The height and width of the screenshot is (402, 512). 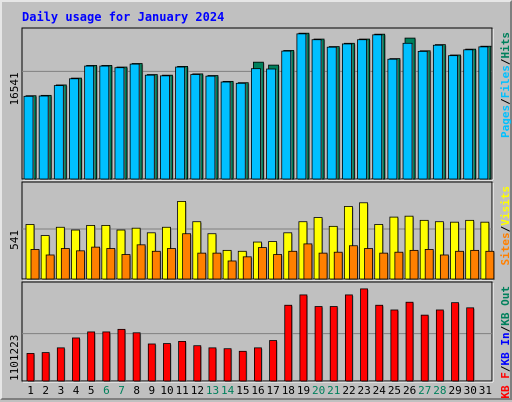 What do you see at coordinates (166, 390) in the screenshot?
I see `x-tick-label: 10` at bounding box center [166, 390].